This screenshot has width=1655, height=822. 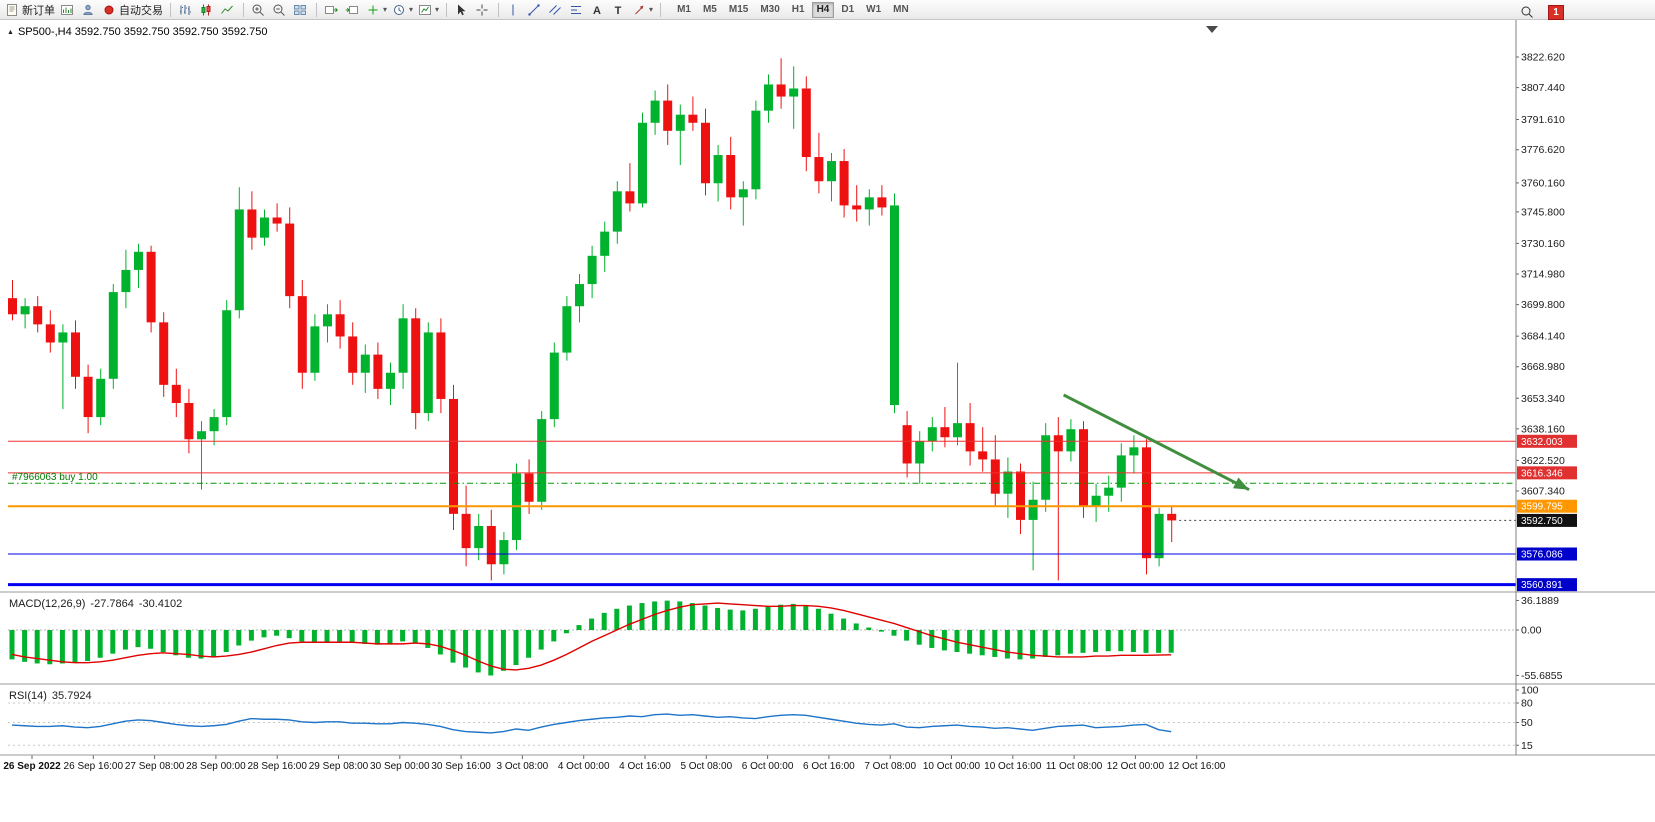 I want to click on timeframe-h1-button: H1, so click(x=798, y=10).